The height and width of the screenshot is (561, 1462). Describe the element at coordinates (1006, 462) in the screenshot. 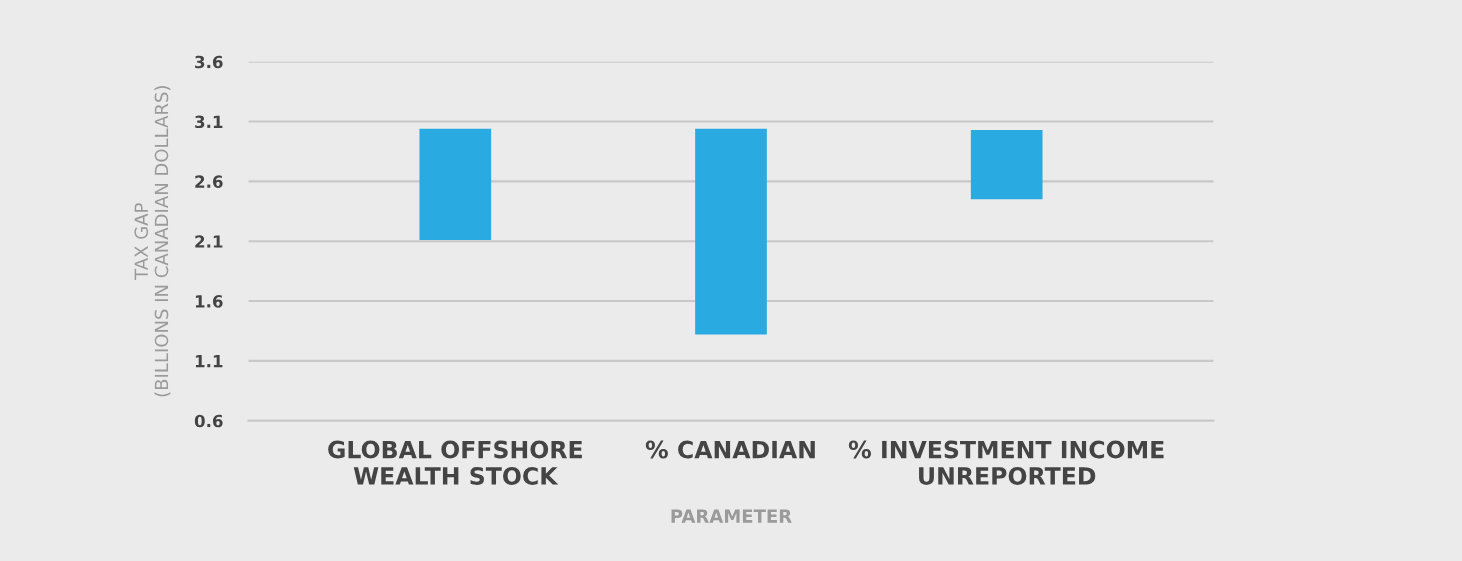

I see `x-tick-label: % INVESTMENT INCOME UNREPORTED` at that location.